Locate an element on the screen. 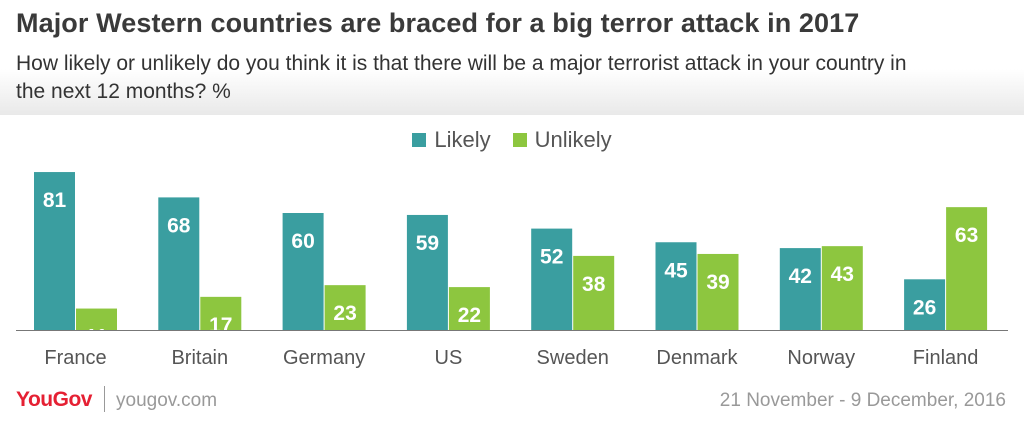  fieldwork-dates: 21 November - 9 December, 2016 is located at coordinates (862, 400).